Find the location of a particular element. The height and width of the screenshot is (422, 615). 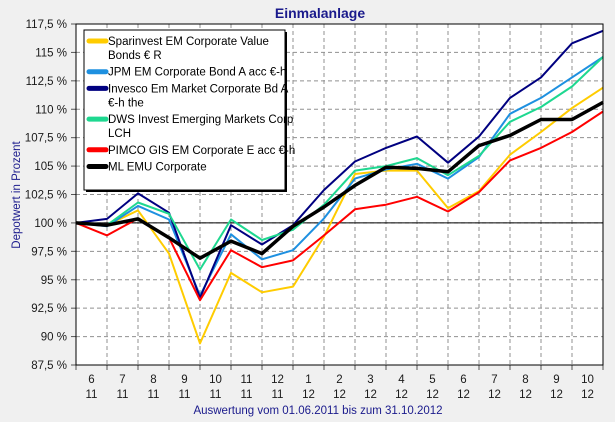

y-tick-label: 115 % is located at coordinates (51, 53).